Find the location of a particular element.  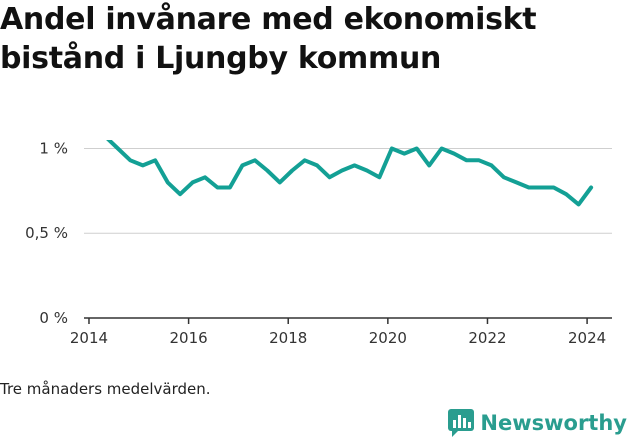

x-tick-label: 2018 is located at coordinates (288, 338).